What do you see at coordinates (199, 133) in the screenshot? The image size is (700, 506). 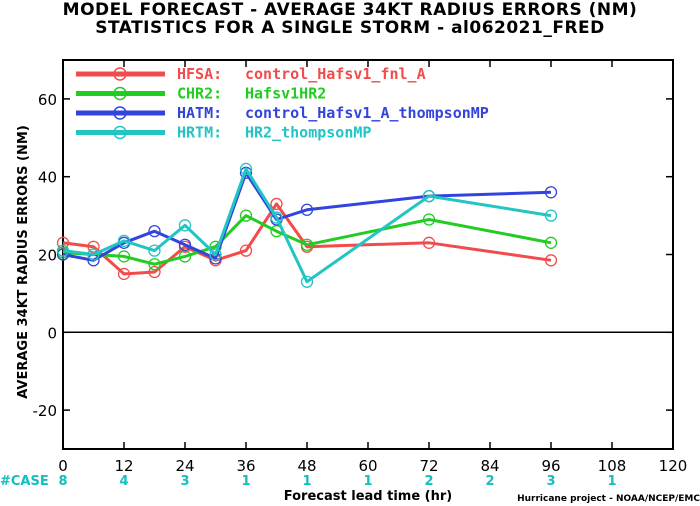 I see `legend-series-name: HRTM:` at bounding box center [199, 133].